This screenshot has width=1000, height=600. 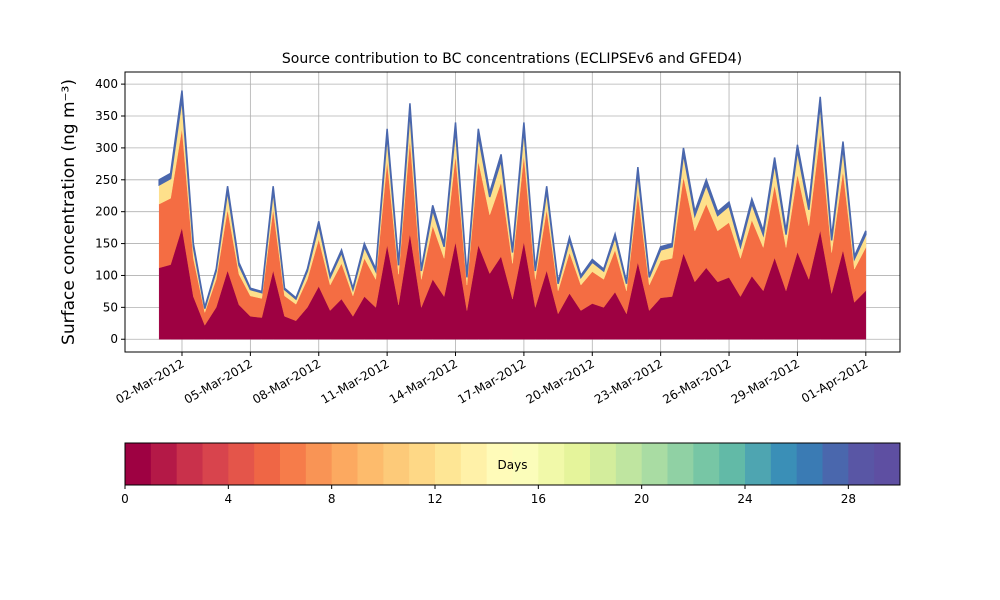 What do you see at coordinates (834, 380) in the screenshot?
I see `x-tick-label: 01-Apr-2012` at bounding box center [834, 380].